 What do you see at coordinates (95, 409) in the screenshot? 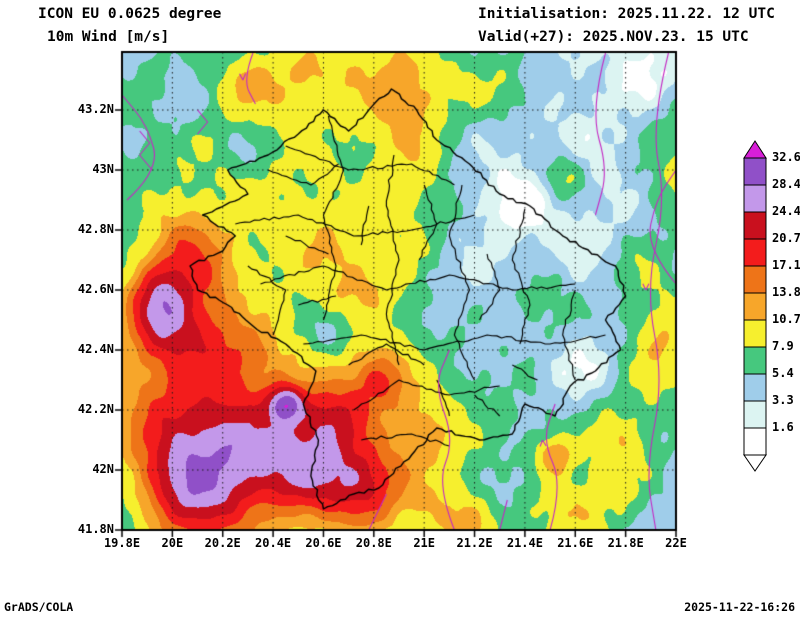
I see `y-tick-label: 42.2N` at bounding box center [95, 409].